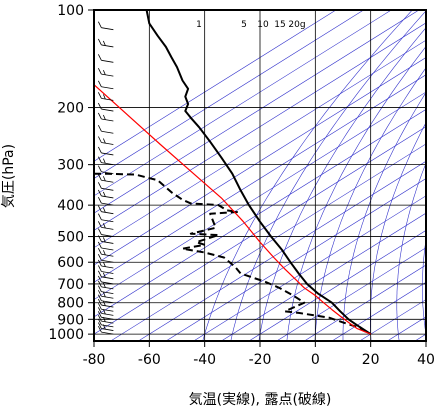  I want to click on mixing-ratio-label: 20g, so click(296, 25).